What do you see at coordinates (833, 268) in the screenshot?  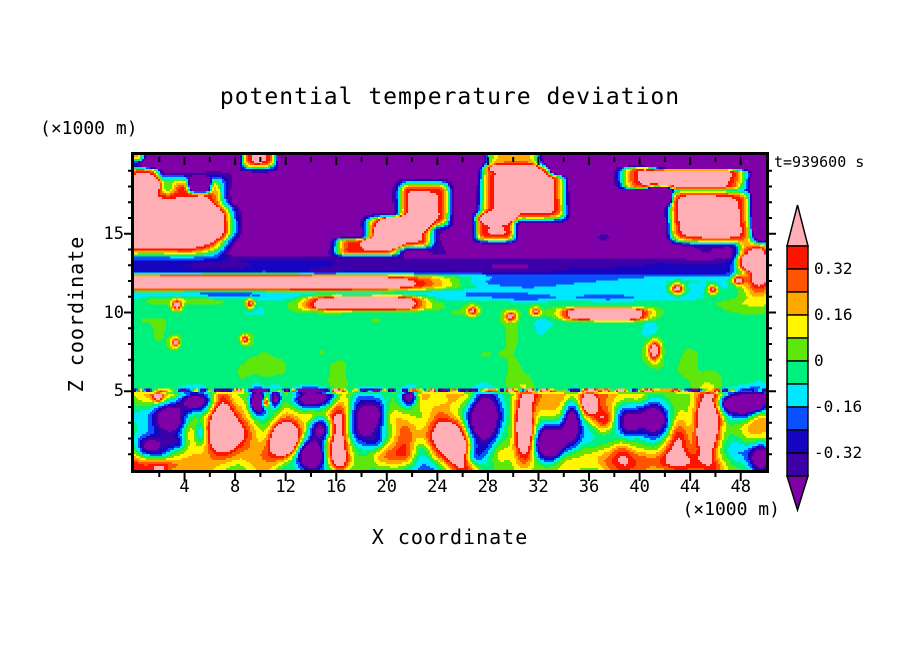 I see `colorbar-tick-label: 0.32` at bounding box center [833, 268].